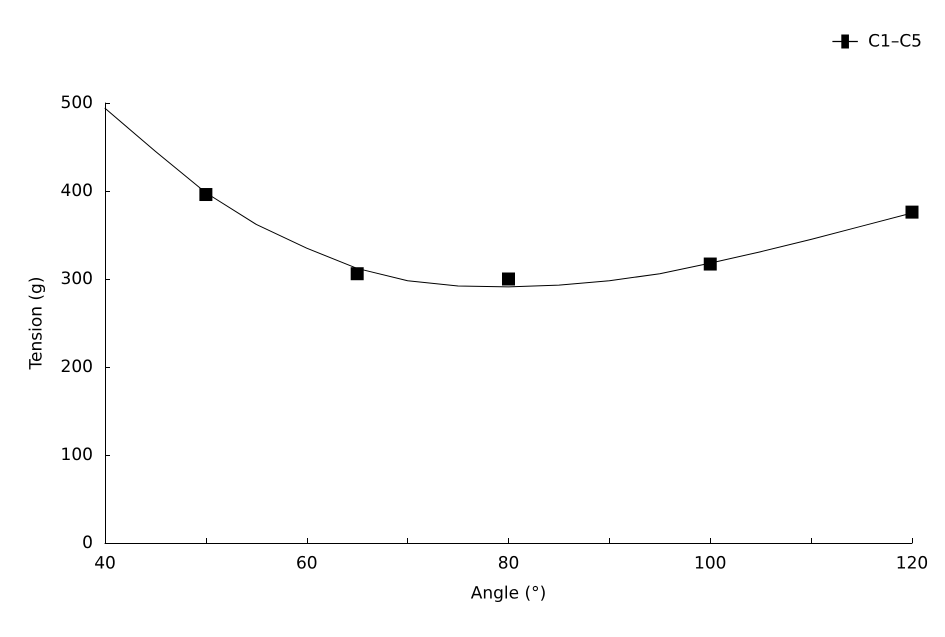 This screenshot has height=637, width=945. Describe the element at coordinates (710, 564) in the screenshot. I see `x-tick-label: 100` at that location.